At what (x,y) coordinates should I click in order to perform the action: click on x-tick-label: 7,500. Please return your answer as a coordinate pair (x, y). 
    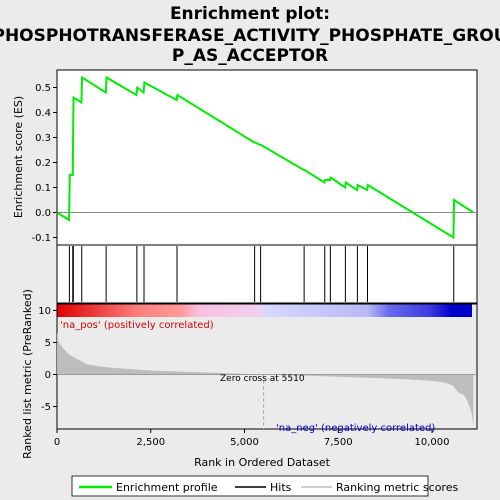
    Looking at the image, I should click on (338, 442).